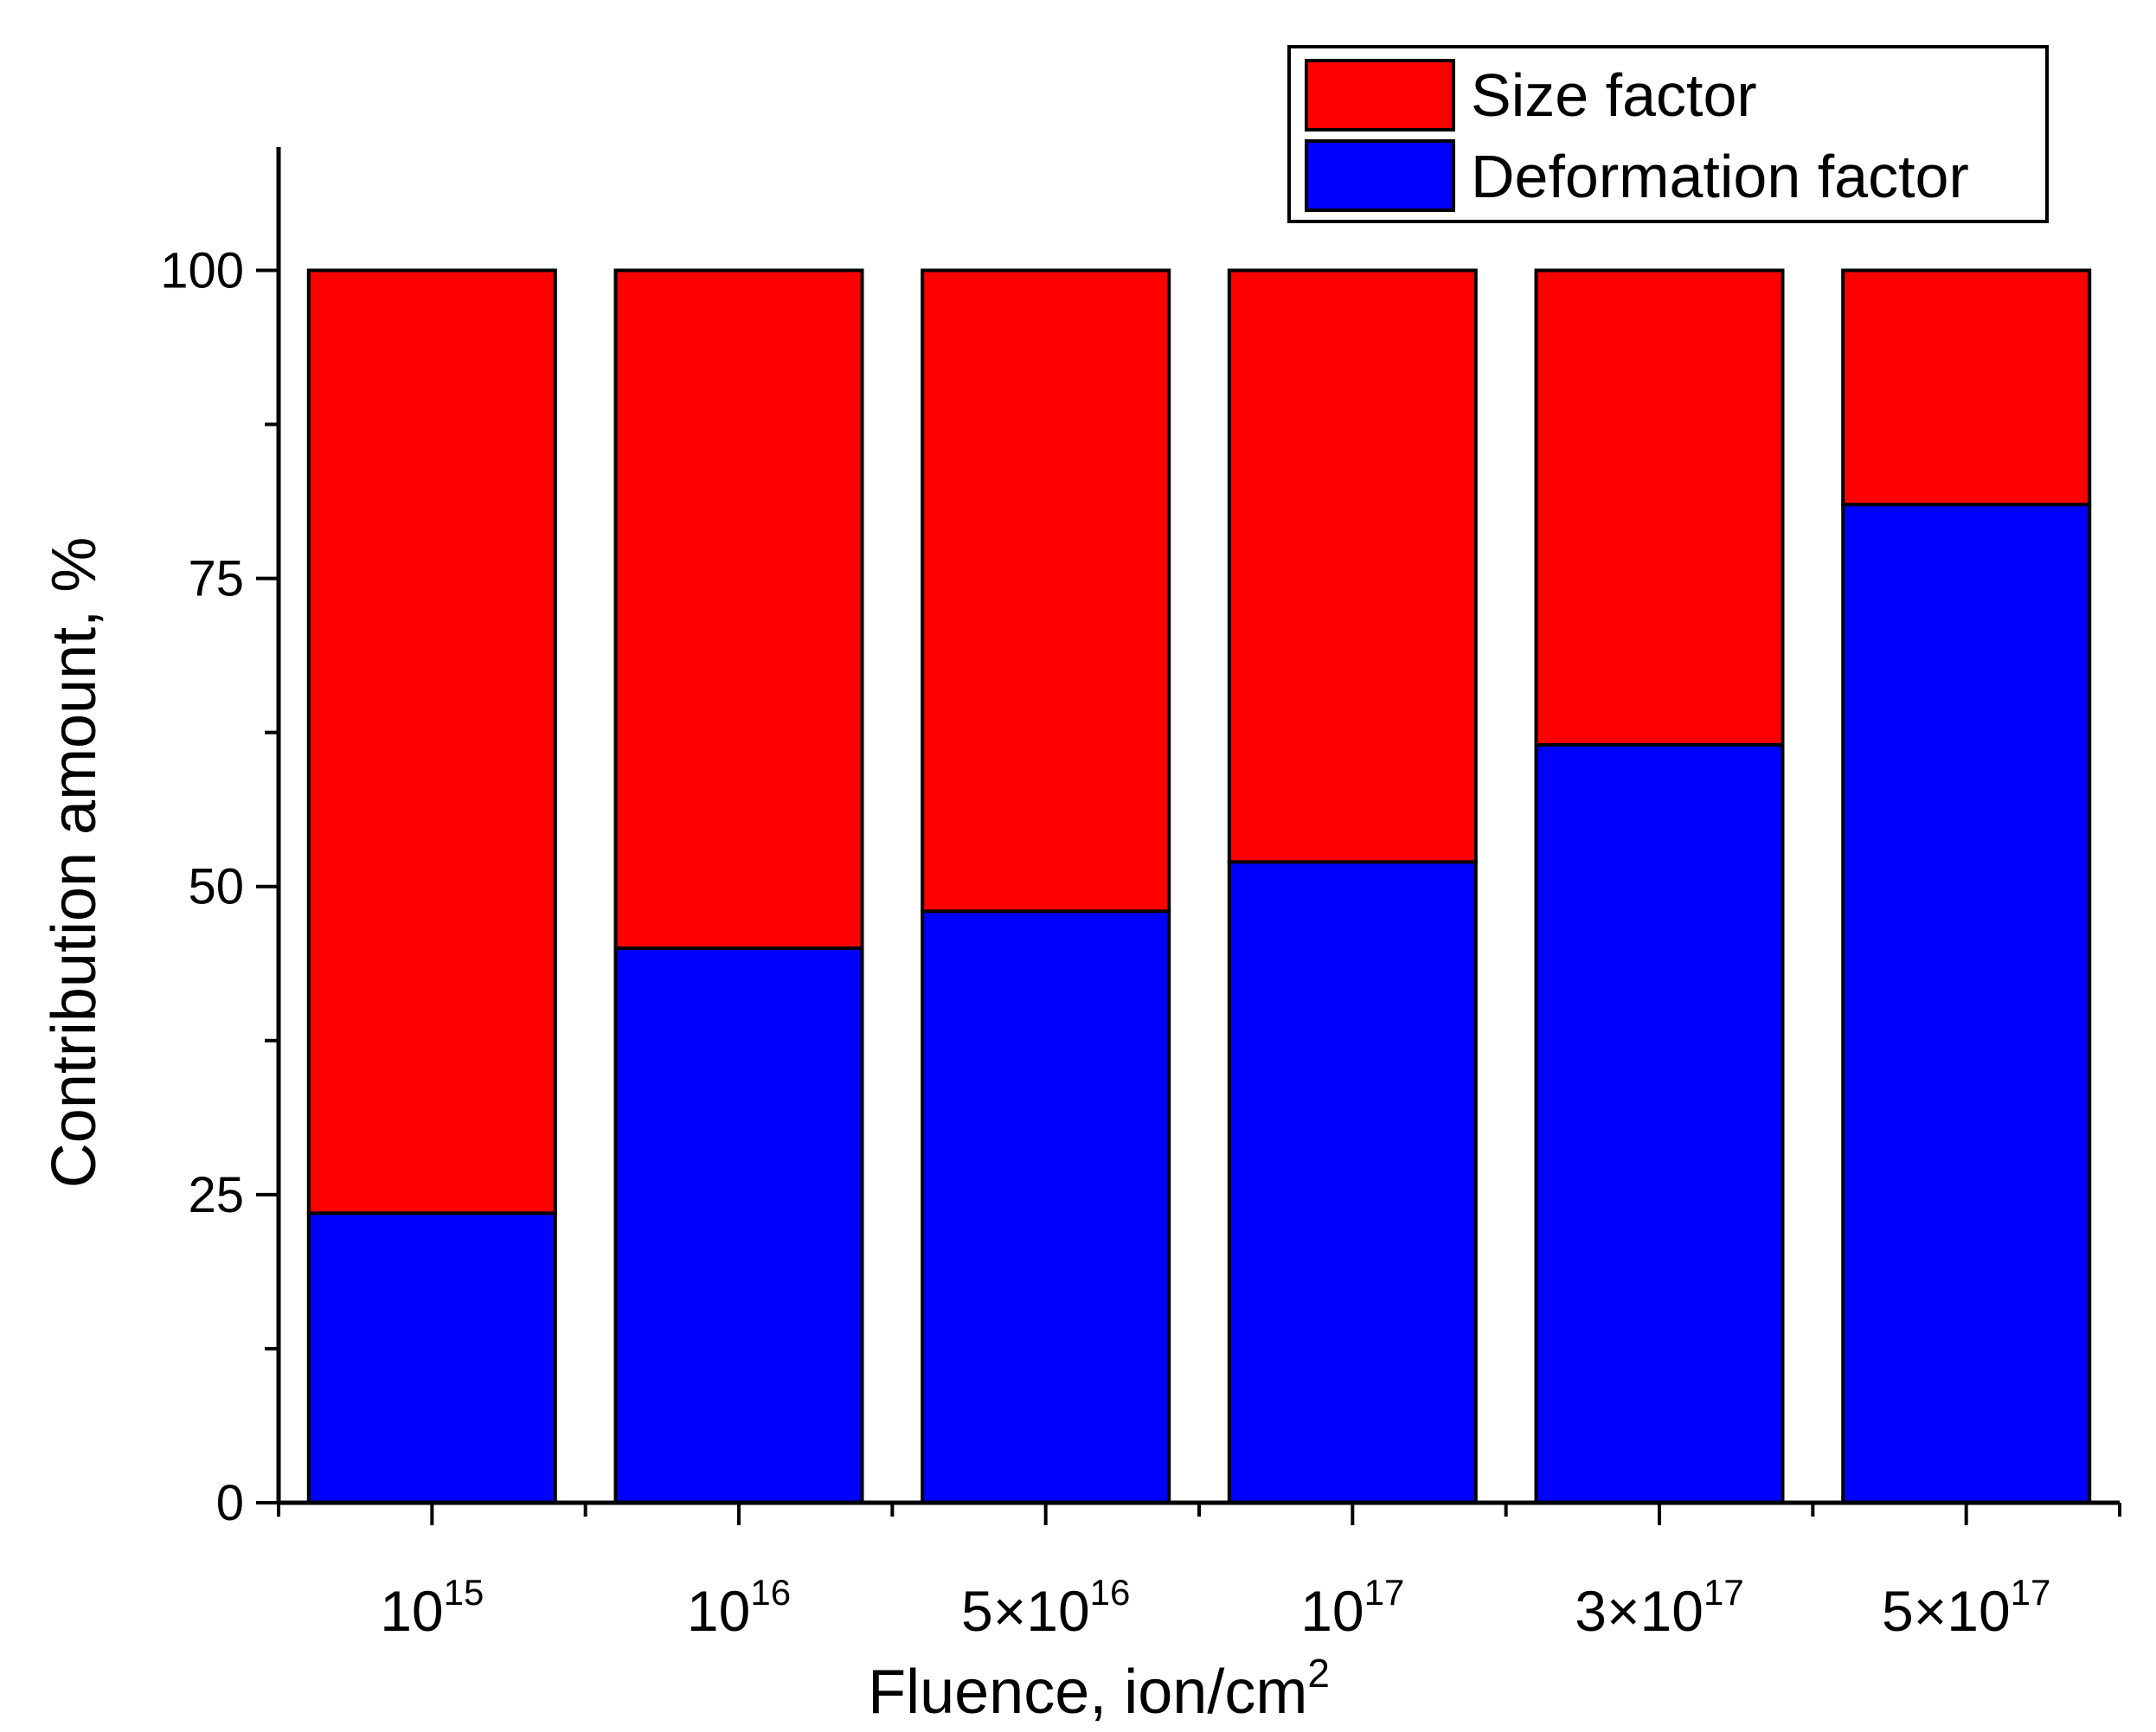  Describe the element at coordinates (1380, 176) in the screenshot. I see `legend-swatch-deformation` at that location.